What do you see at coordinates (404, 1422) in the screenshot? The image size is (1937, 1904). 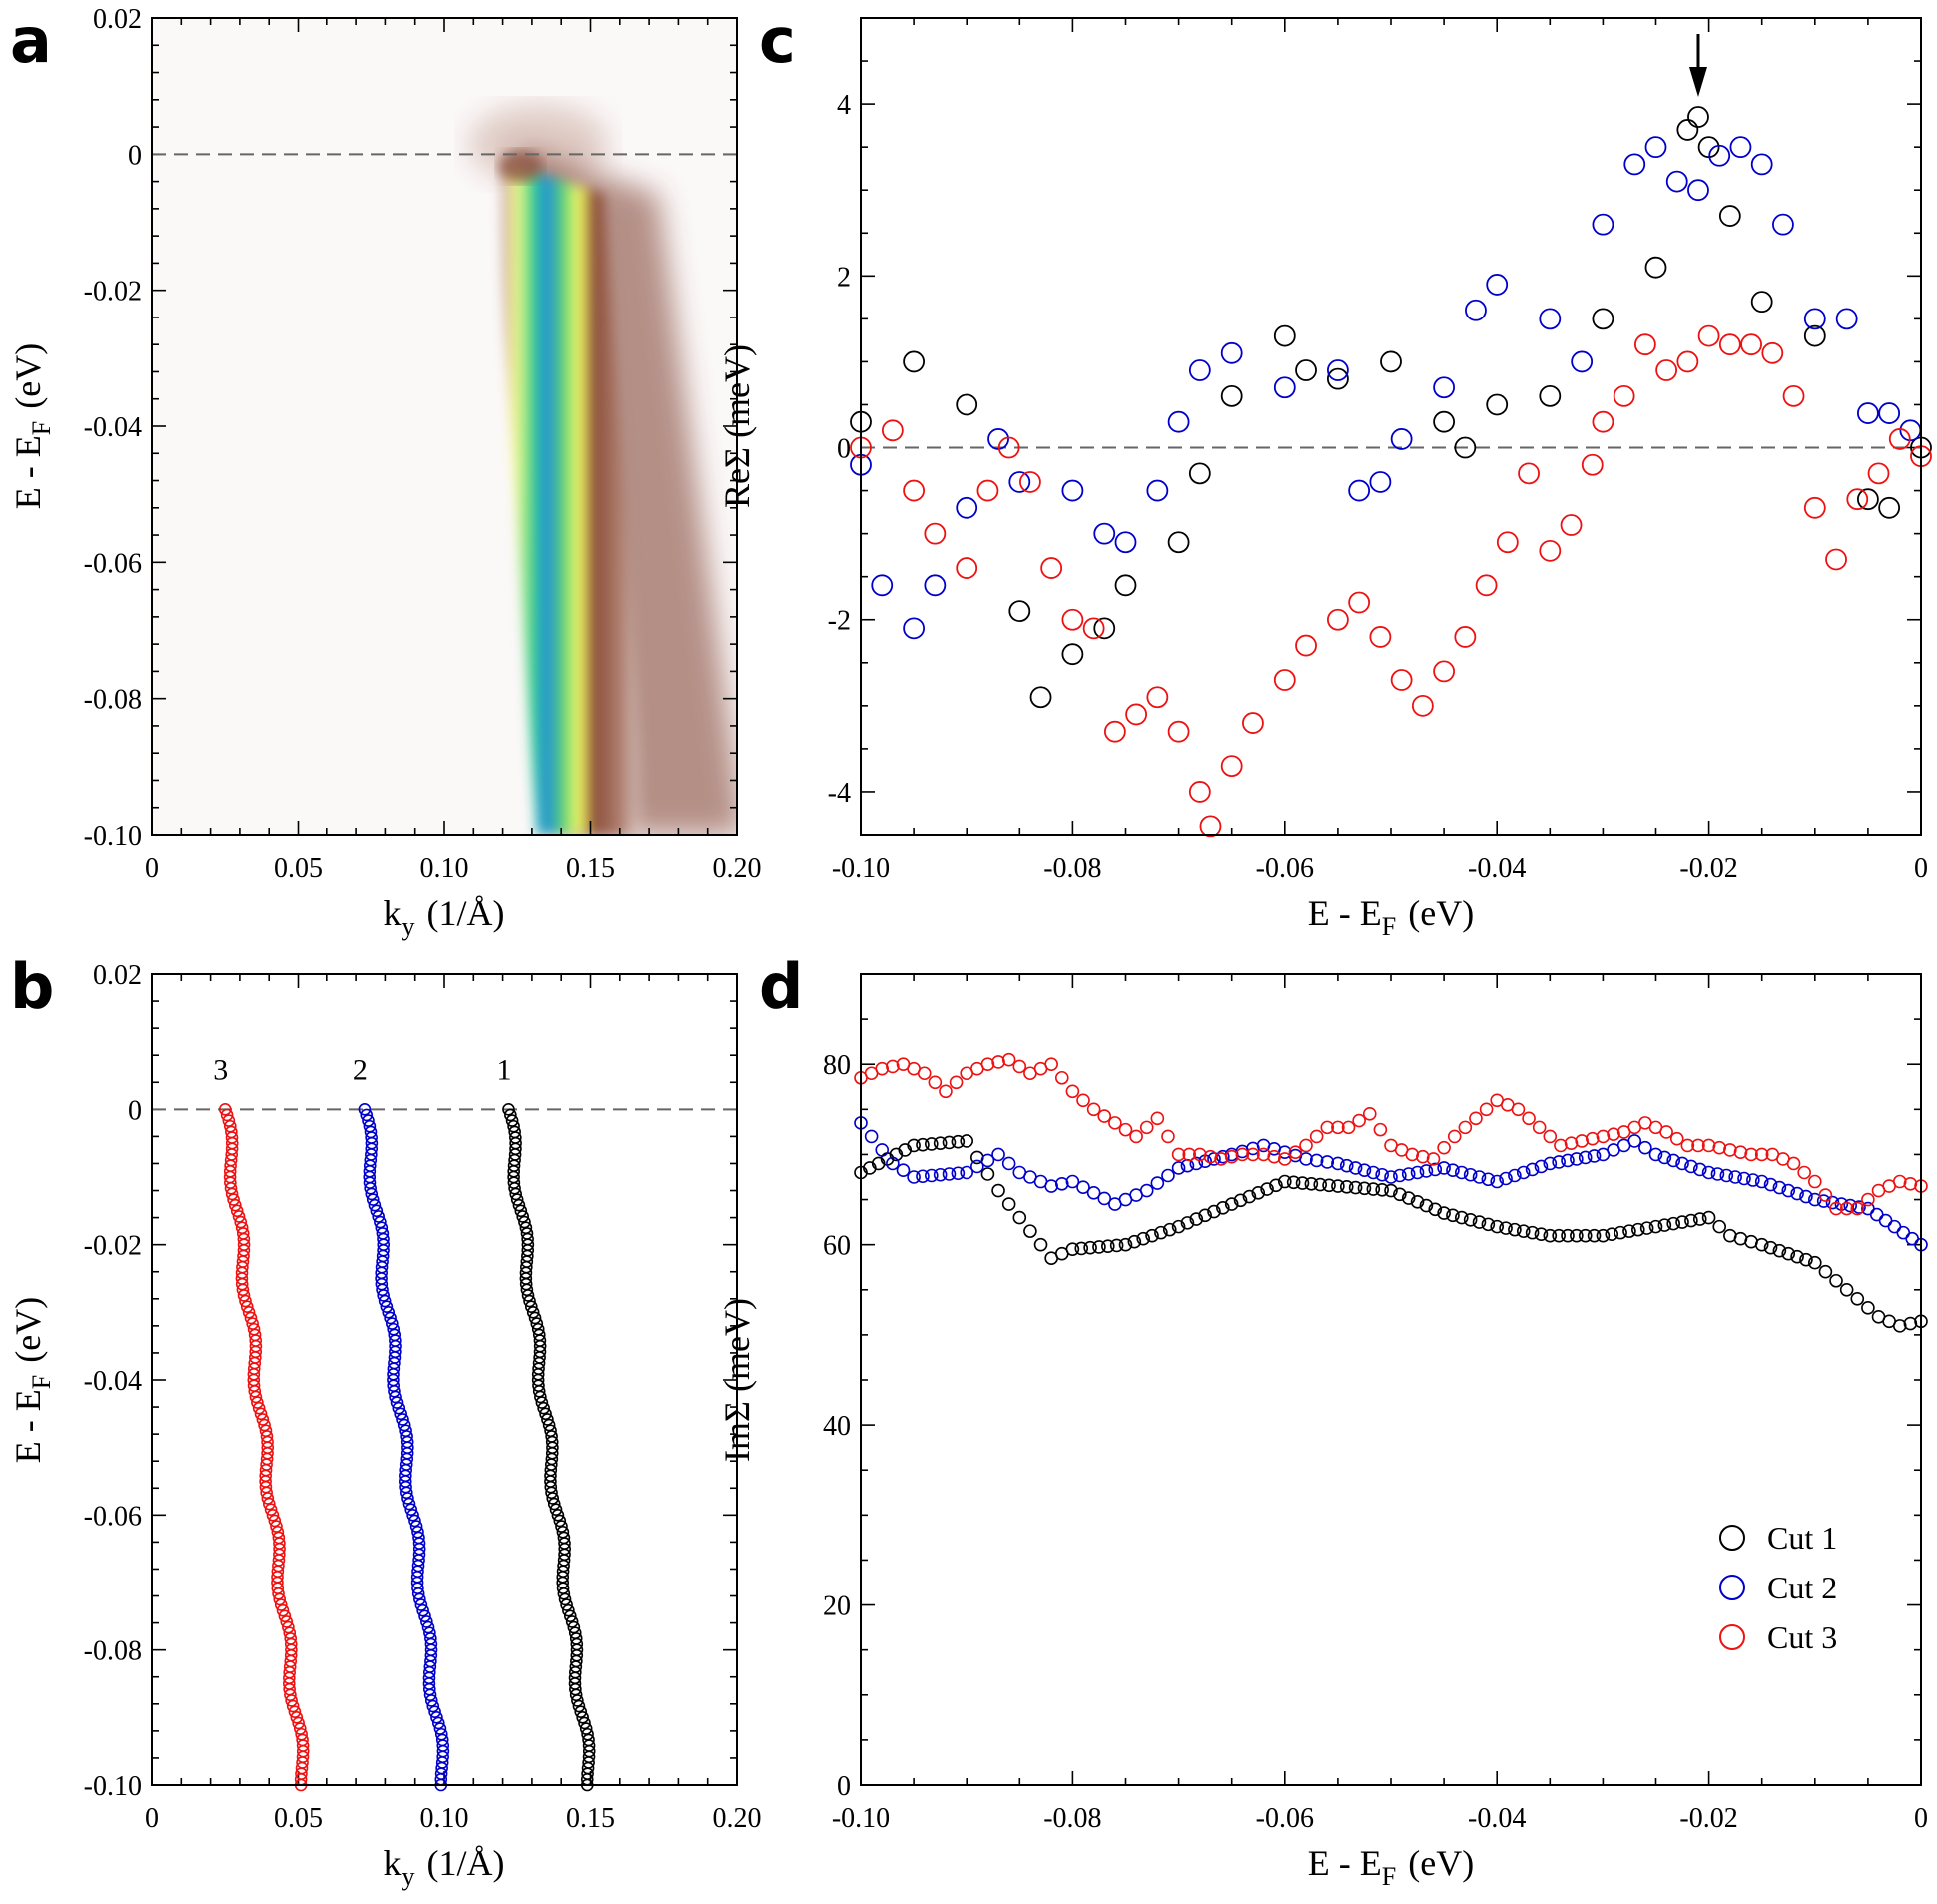 I see `panel-b-points: 1 2 3` at bounding box center [404, 1422].